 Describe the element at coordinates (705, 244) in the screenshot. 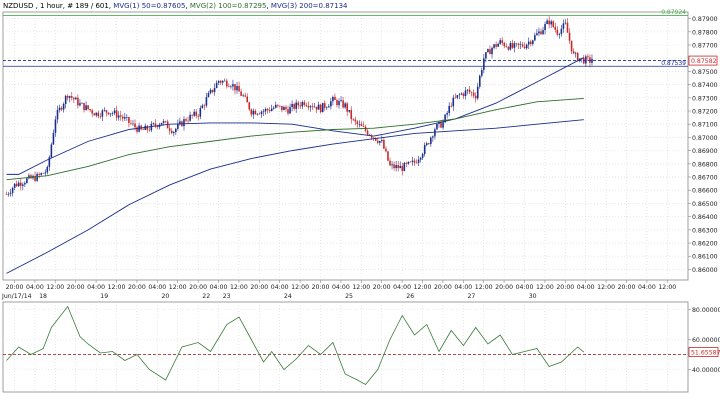

I see `y-tick-label: 0.86200` at that location.